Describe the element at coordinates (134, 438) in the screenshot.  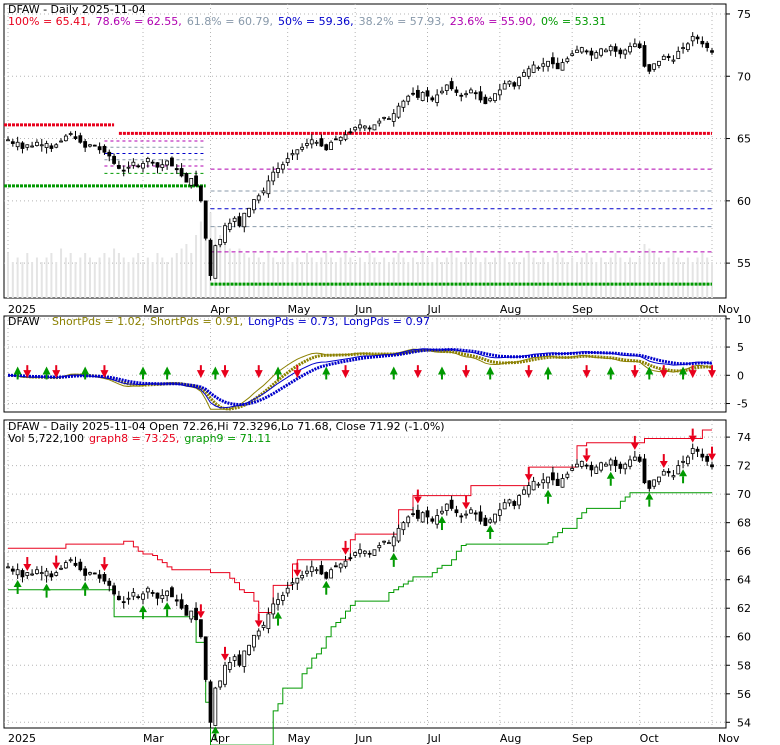
I see `legend-entry: graph8 = 73.25,` at that location.